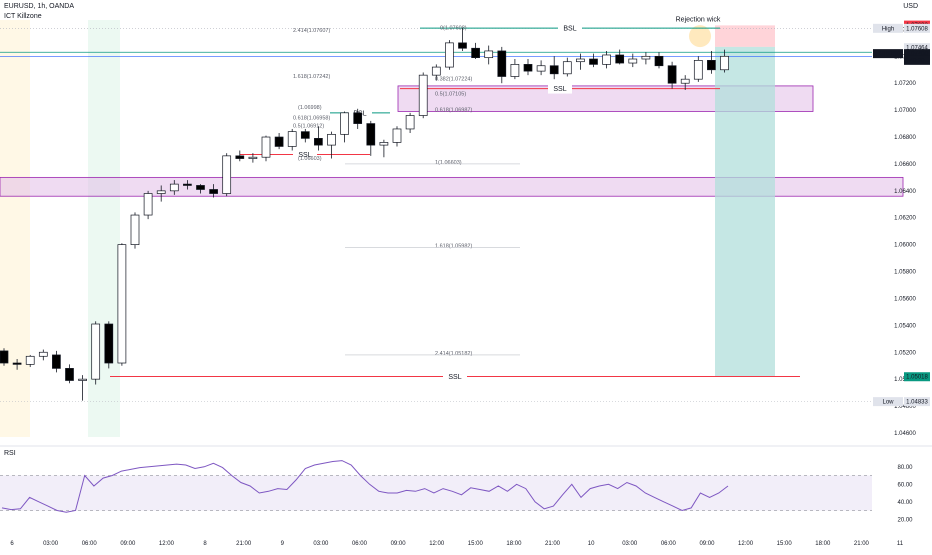  I want to click on rsi-line, so click(365, 486).